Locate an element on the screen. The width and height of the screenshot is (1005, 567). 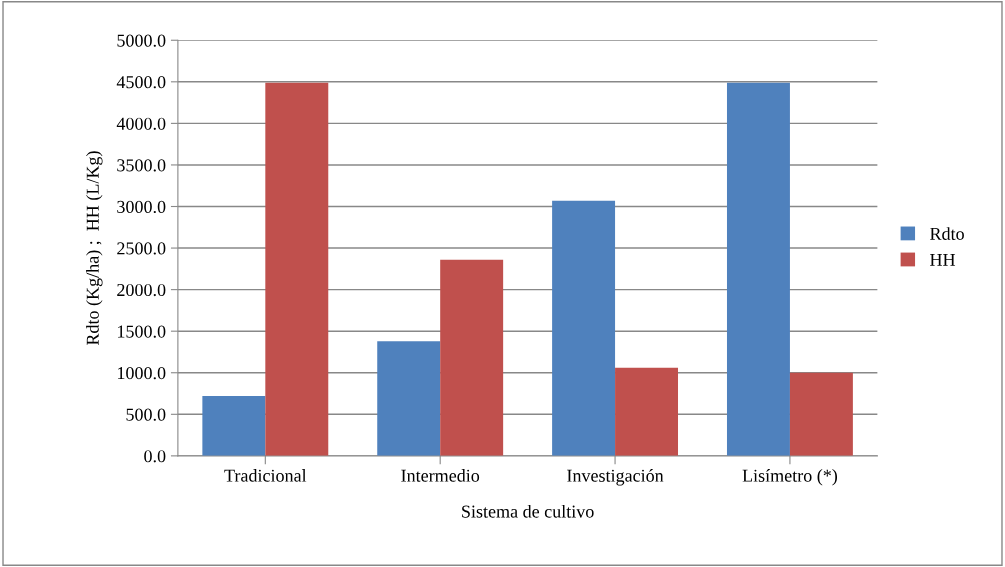
y-tick-label: 500.0 is located at coordinates (146, 414).